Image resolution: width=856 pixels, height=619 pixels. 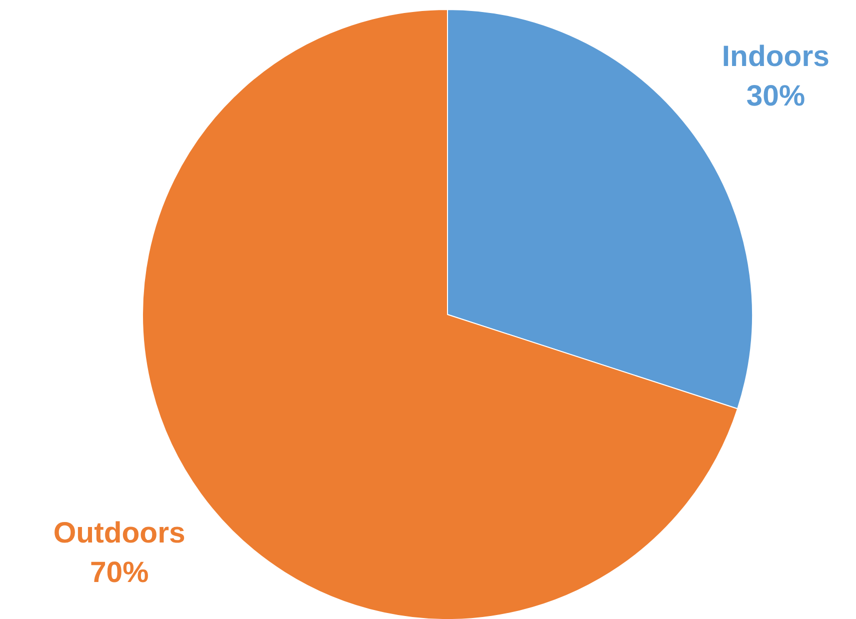 What do you see at coordinates (776, 95) in the screenshot?
I see `data-label: 30%` at bounding box center [776, 95].